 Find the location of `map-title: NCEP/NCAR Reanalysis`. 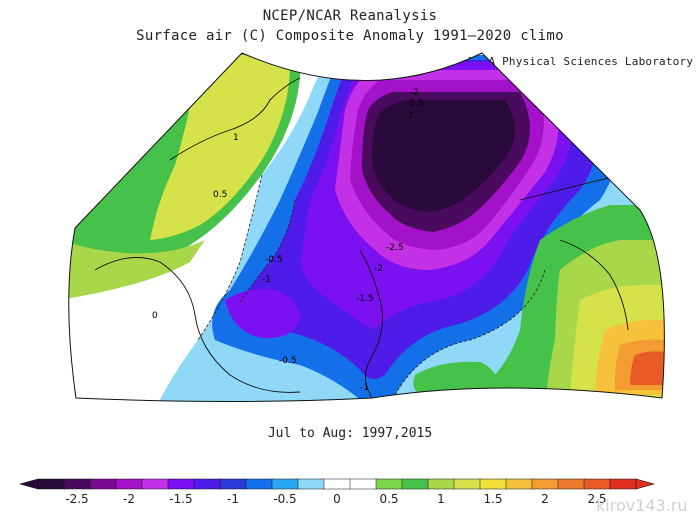

map-title: NCEP/NCAR Reanalysis is located at coordinates (350, 16).